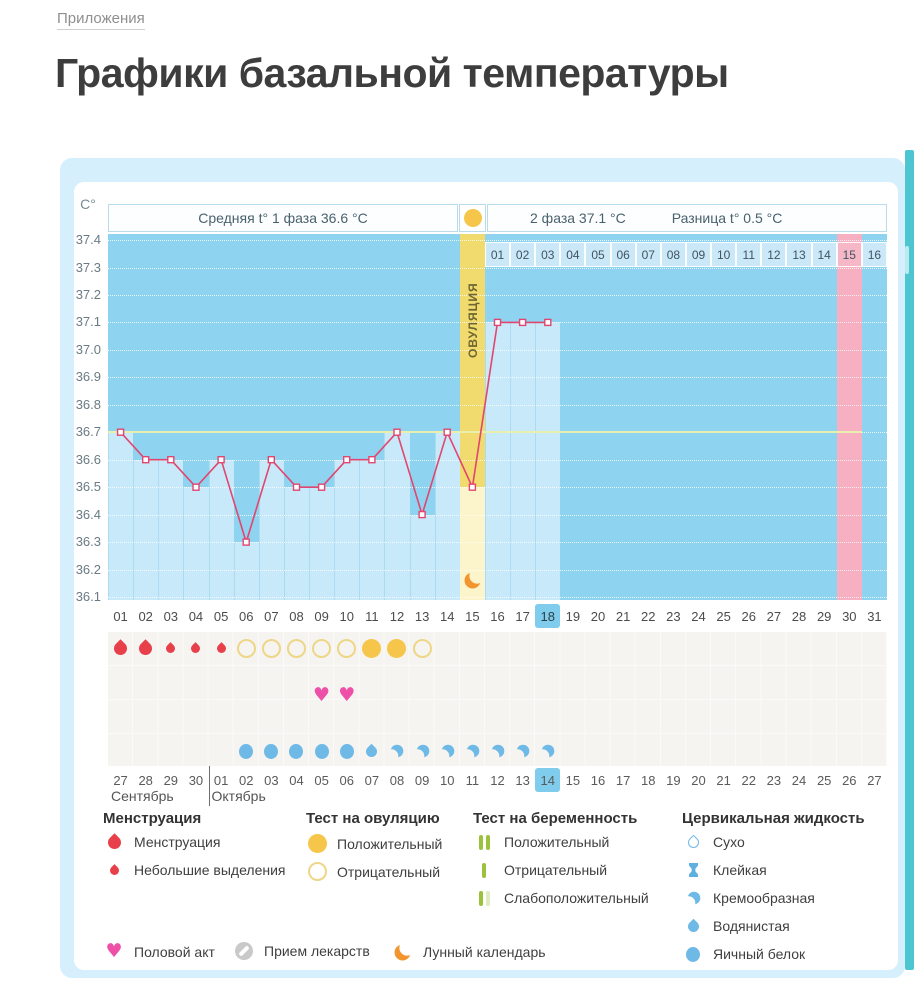 Image resolution: width=914 pixels, height=1000 pixels. What do you see at coordinates (623, 254) in the screenshot?
I see `phase2-day-cell-06: 06` at bounding box center [623, 254].